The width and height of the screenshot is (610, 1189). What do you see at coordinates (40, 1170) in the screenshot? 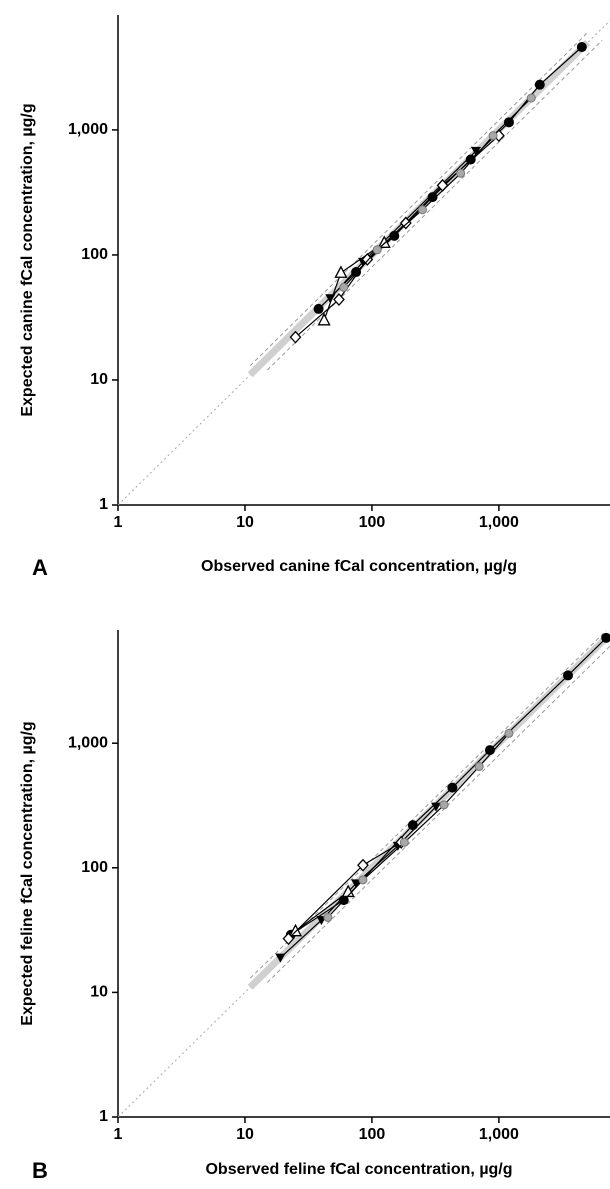
I see `panel-letter: B` at bounding box center [40, 1170].